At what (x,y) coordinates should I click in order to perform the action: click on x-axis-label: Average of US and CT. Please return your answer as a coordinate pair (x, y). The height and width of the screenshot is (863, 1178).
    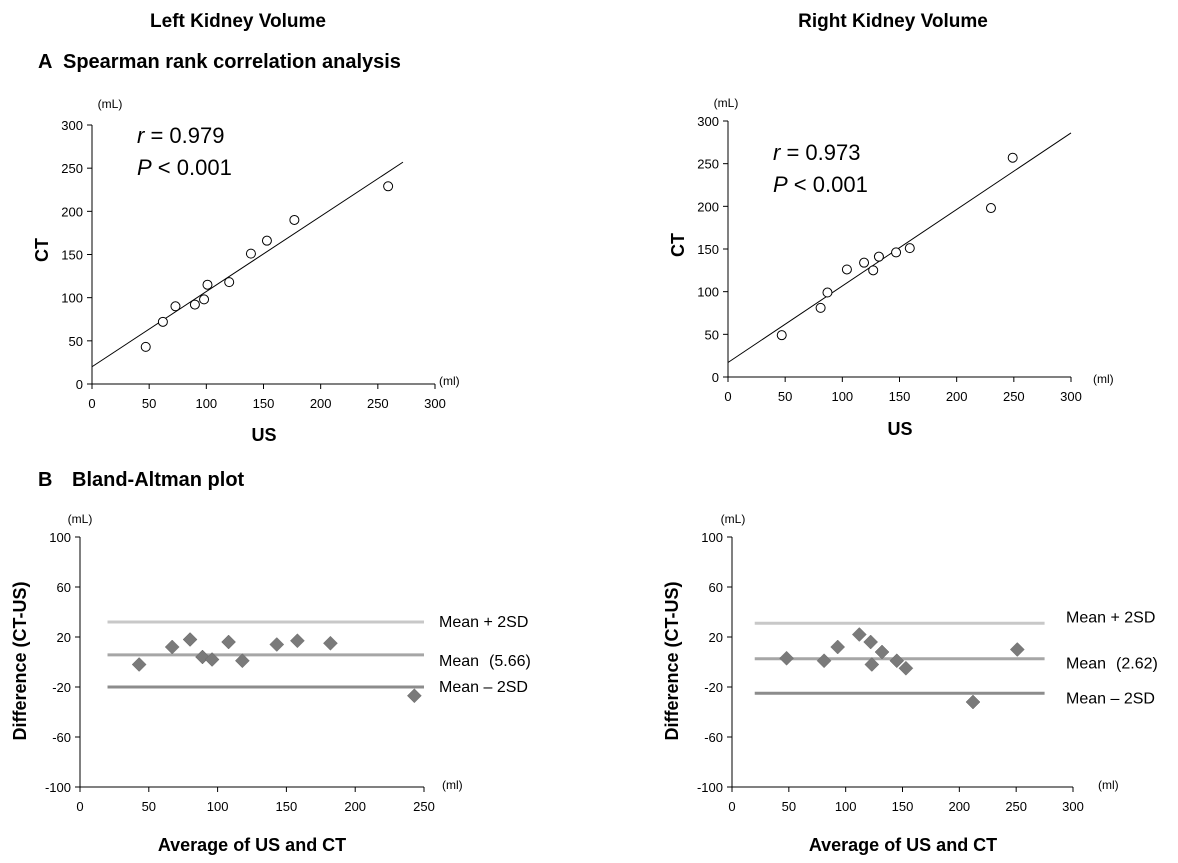
    Looking at the image, I should click on (252, 845).